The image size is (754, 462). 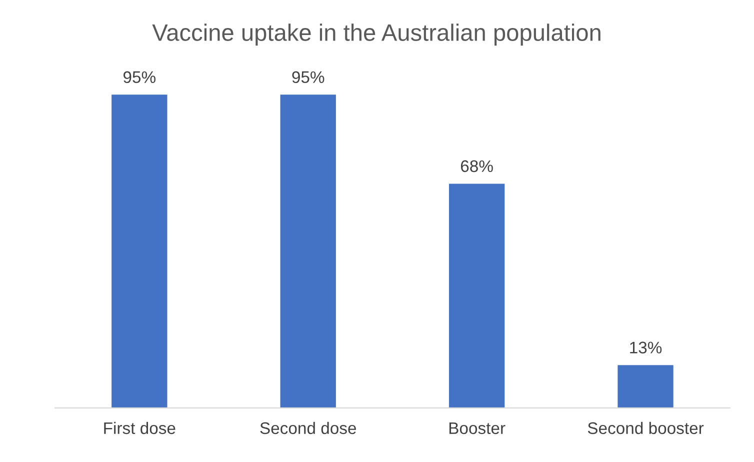 I want to click on data-label: 13%, so click(x=646, y=348).